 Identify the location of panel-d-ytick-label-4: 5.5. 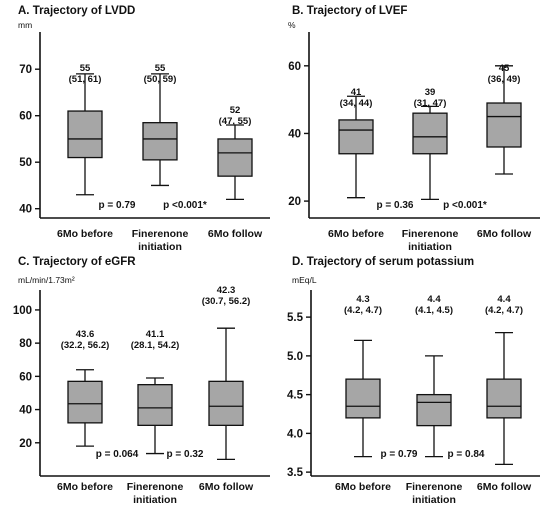
(295, 318).